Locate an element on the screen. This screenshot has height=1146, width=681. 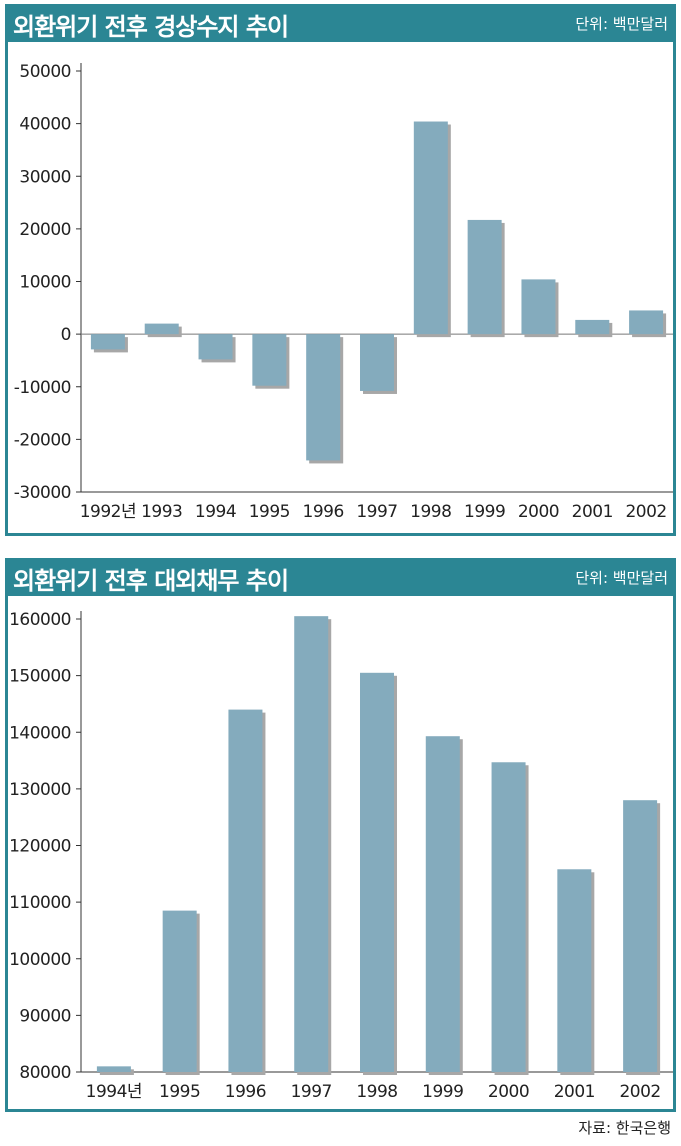
y-tick-label: 160000 is located at coordinates (40, 620).